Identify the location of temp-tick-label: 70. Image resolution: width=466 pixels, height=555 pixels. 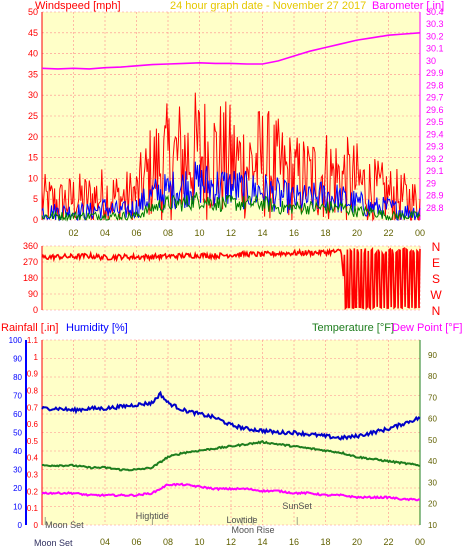
(432, 397).